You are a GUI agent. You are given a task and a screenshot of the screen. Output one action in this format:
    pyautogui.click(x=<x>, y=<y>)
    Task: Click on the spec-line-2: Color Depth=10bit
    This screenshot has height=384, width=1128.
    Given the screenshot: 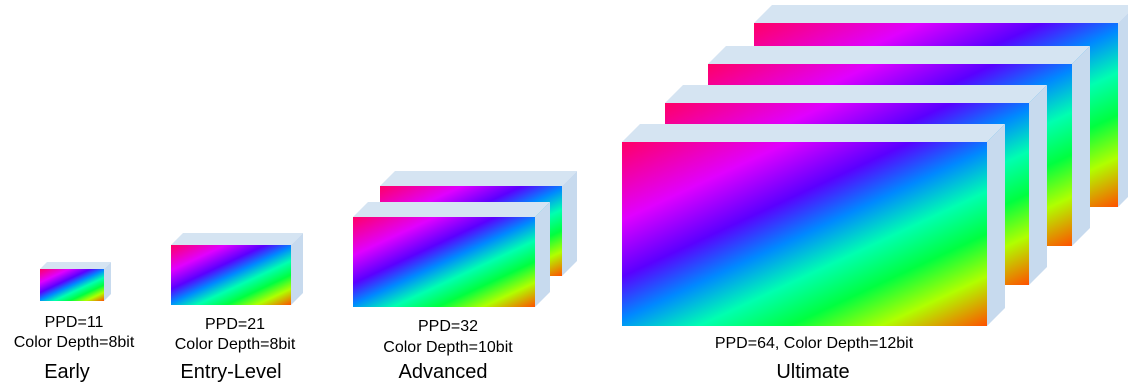 What is the action you would take?
    pyautogui.click(x=448, y=347)
    